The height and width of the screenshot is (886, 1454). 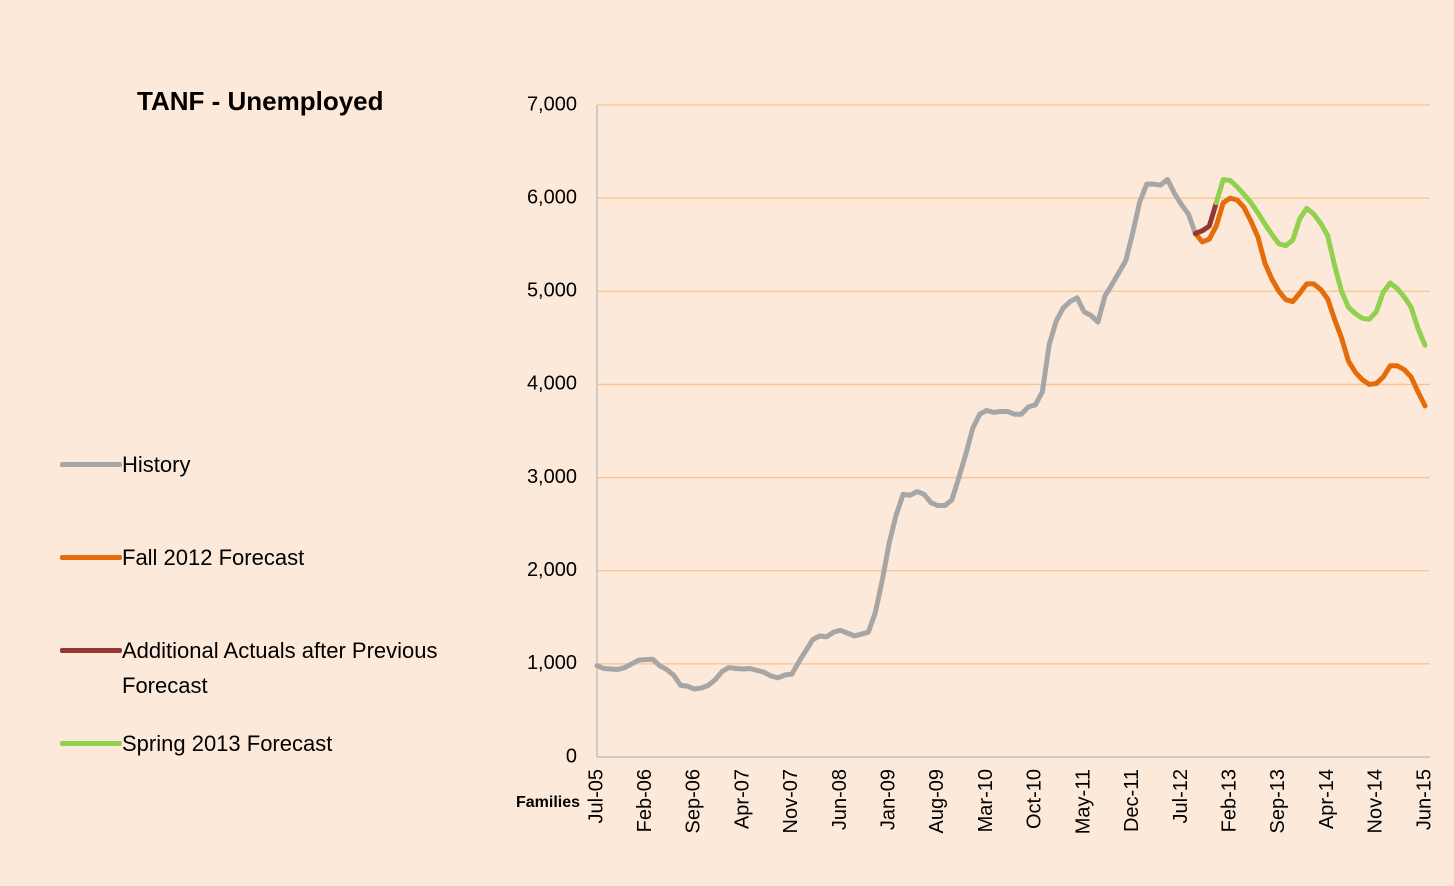 I want to click on x-tick-label: Sep-06, so click(x=694, y=801).